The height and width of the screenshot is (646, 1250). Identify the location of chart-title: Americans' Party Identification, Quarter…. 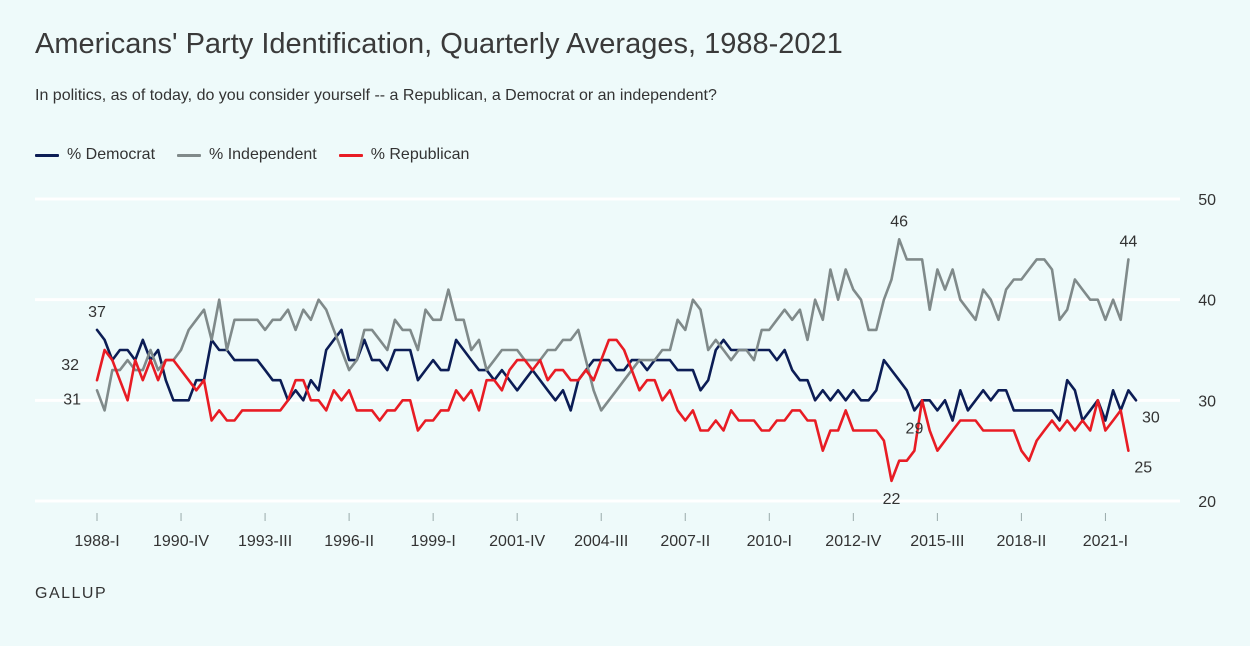
(439, 44).